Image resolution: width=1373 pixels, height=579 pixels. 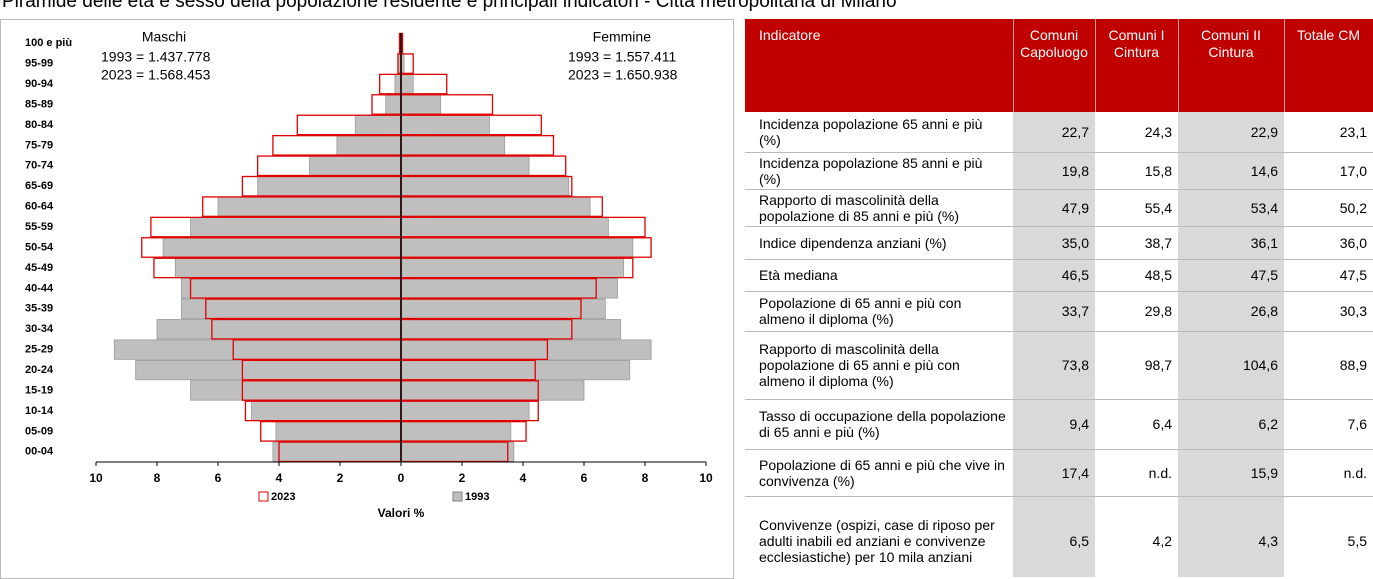 What do you see at coordinates (1328, 132) in the screenshot?
I see `cell-value: 23,1` at bounding box center [1328, 132].